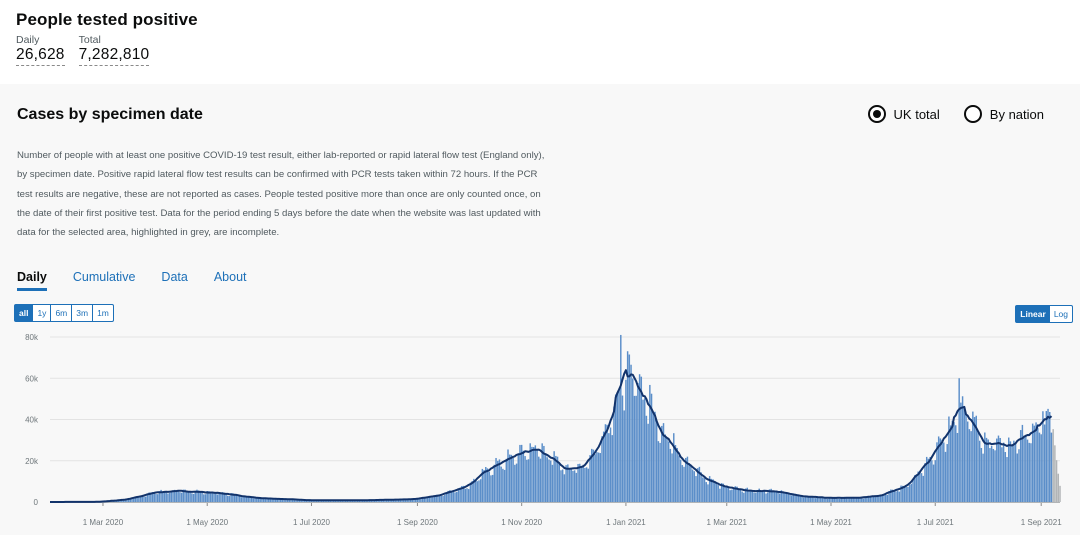 The width and height of the screenshot is (1080, 535). What do you see at coordinates (62, 313) in the screenshot?
I see `range-6m-button: 6m` at bounding box center [62, 313].